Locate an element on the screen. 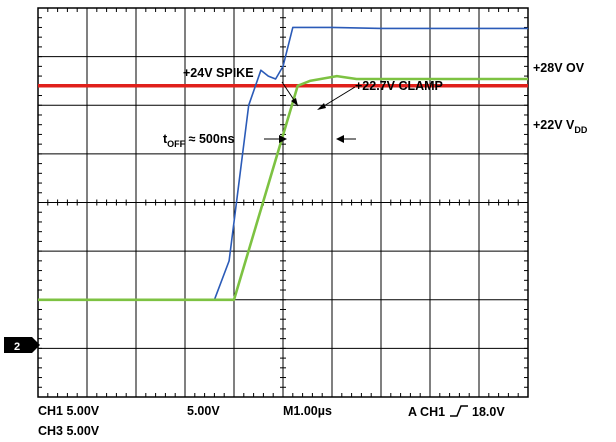 Image resolution: width=616 pixels, height=442 pixels. ch2-scale: 5.00V is located at coordinates (203, 411).